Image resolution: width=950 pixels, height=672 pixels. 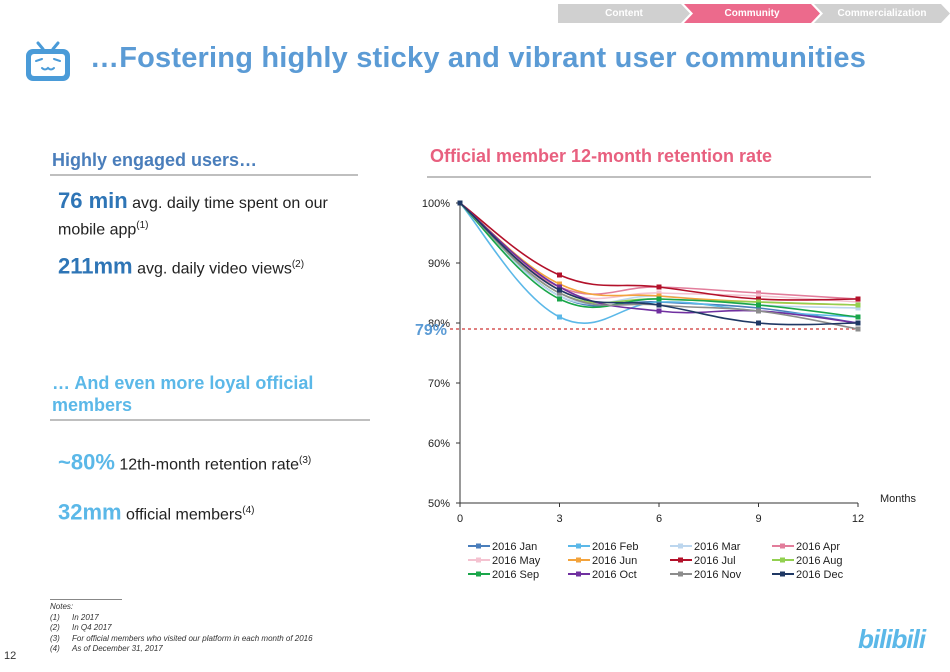 What do you see at coordinates (95, 266) in the screenshot?
I see `stat-value: 211mm` at bounding box center [95, 266].